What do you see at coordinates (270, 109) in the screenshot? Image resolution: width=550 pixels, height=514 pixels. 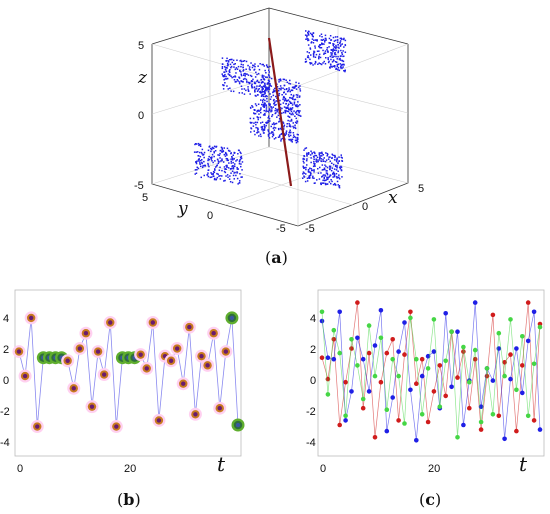 I see `point-cloud` at bounding box center [270, 109].